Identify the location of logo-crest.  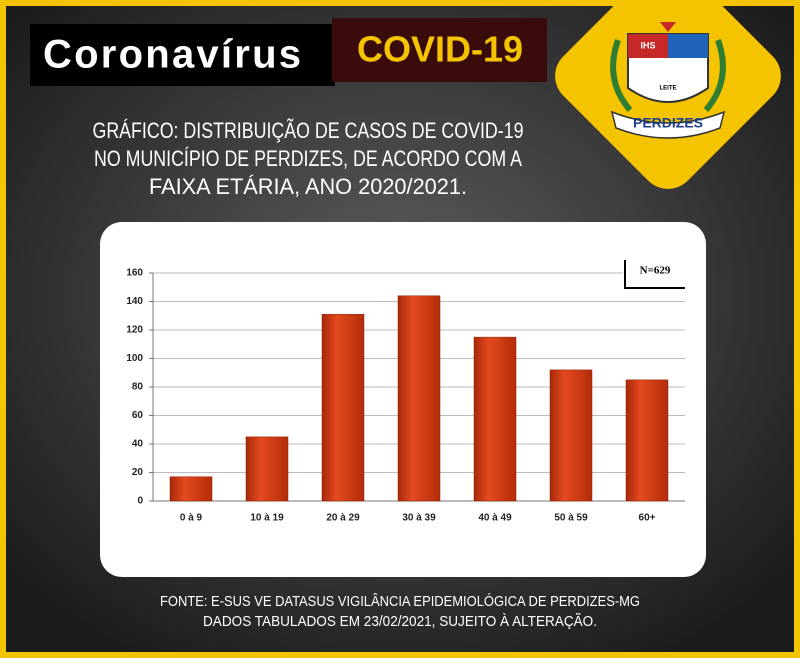
(668, 27).